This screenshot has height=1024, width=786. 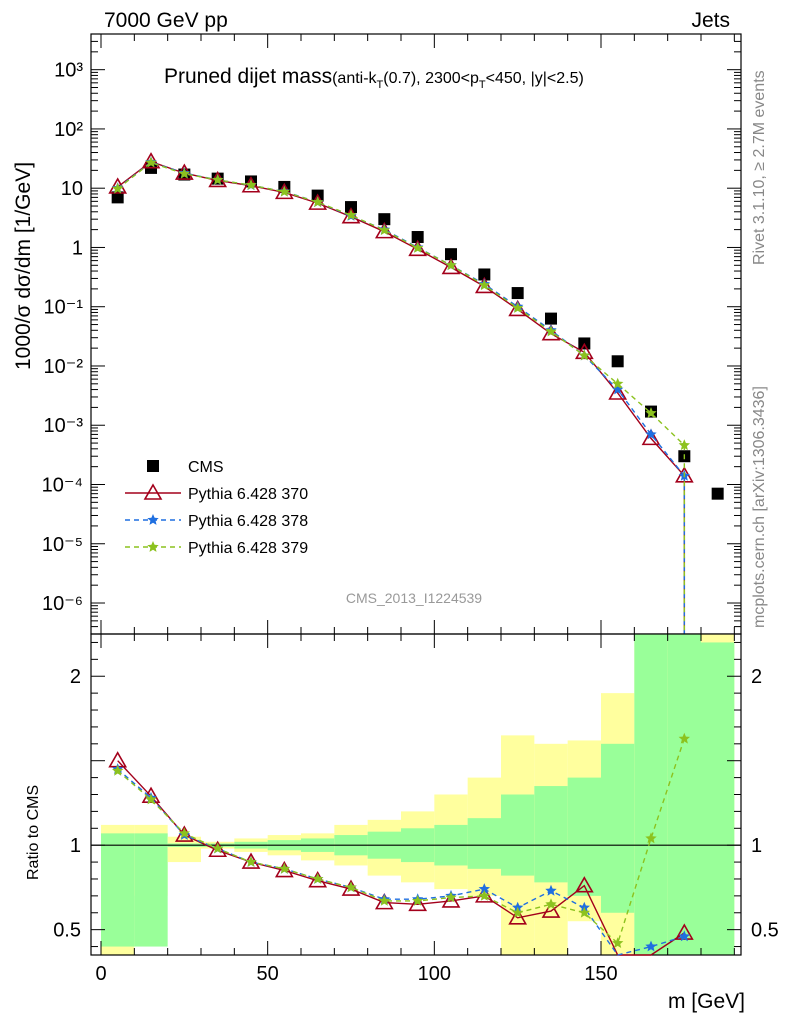 What do you see at coordinates (248, 494) in the screenshot?
I see `legend-label: Pythia 6.428 370` at bounding box center [248, 494].